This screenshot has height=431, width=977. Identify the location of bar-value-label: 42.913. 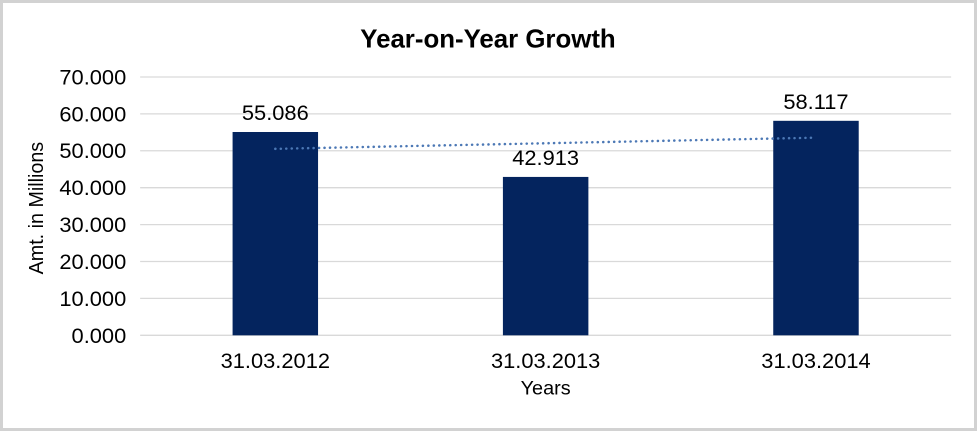
(545, 157).